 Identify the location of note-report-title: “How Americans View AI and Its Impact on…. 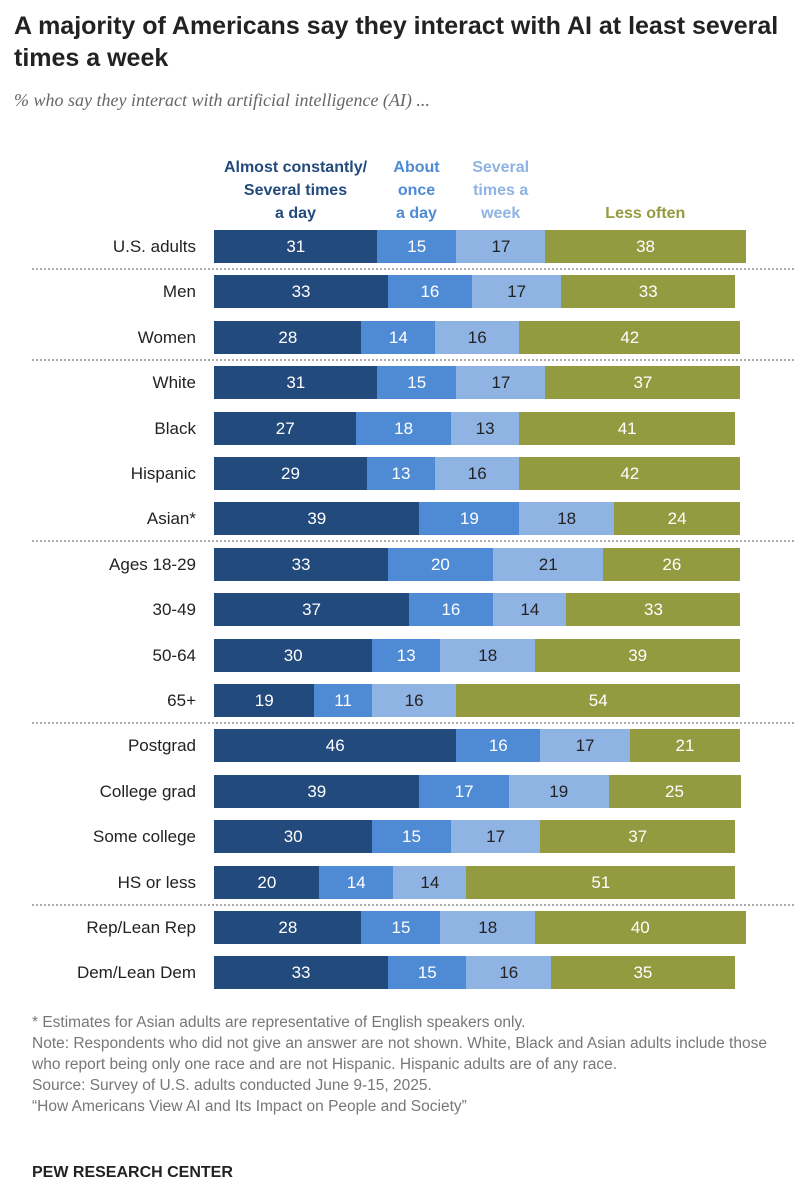
(249, 1106).